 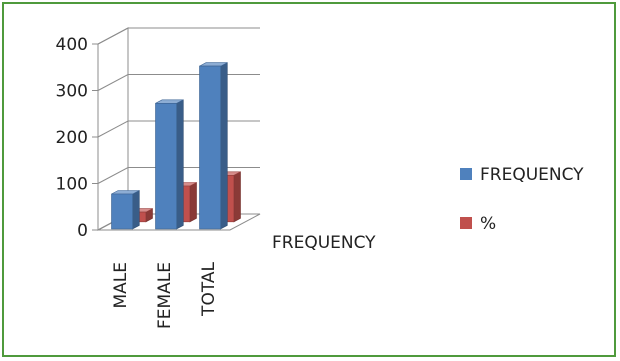 I want to click on legend: FREQUENCY%, so click(x=522, y=199).